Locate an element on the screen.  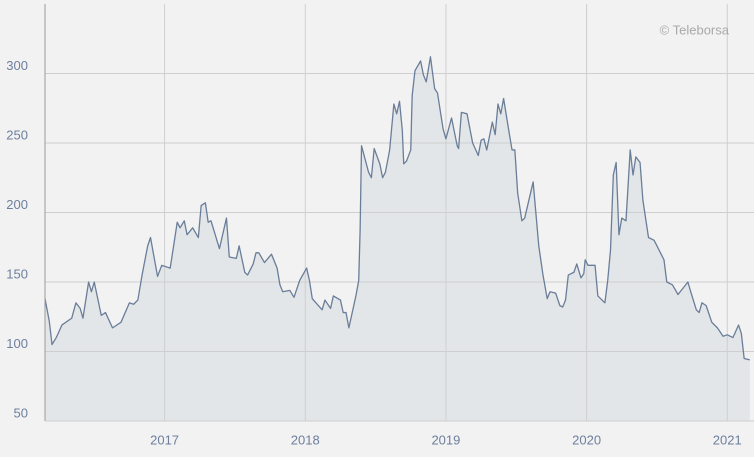
y-tick-label: 50 is located at coordinates (21, 412).